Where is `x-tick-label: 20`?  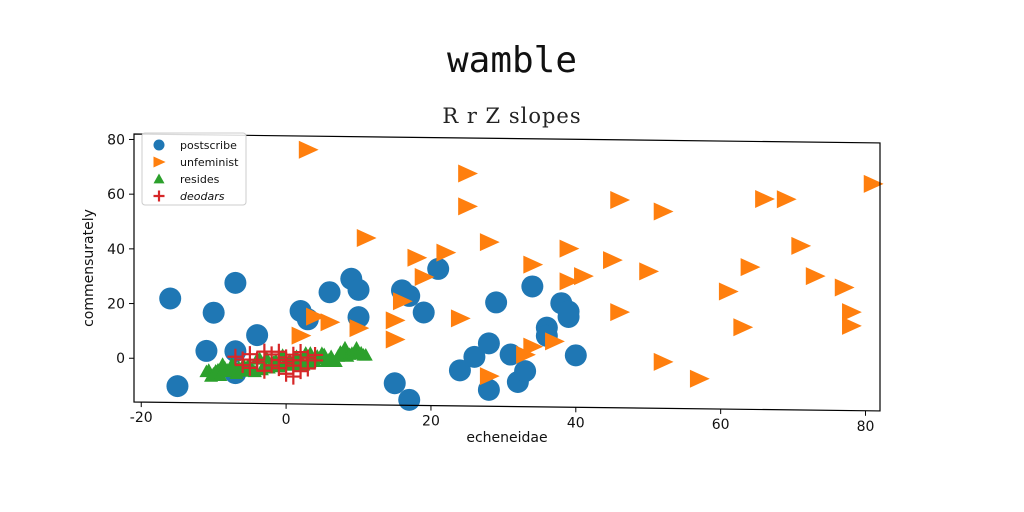
x-tick-label: 20 is located at coordinates (431, 422).